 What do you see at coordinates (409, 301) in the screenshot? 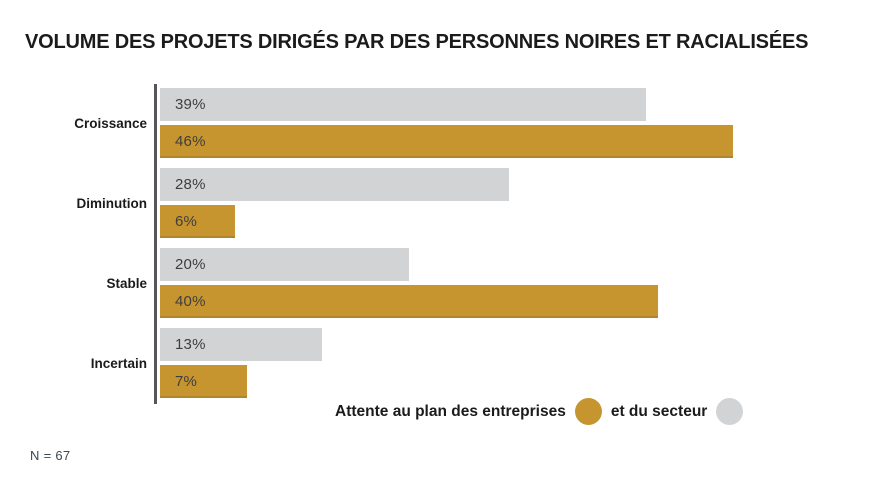
I see `company-bar: 40%` at bounding box center [409, 301].